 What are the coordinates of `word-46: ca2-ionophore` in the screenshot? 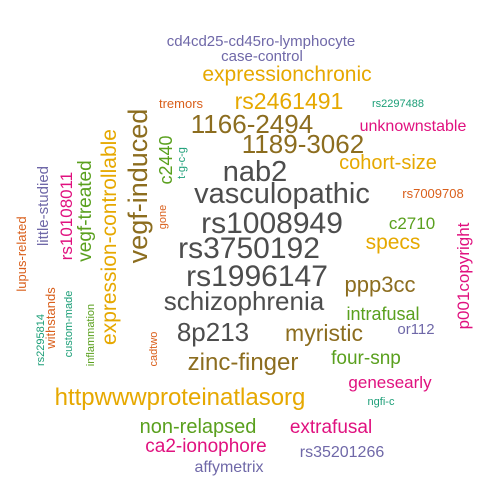 It's located at (205, 446).